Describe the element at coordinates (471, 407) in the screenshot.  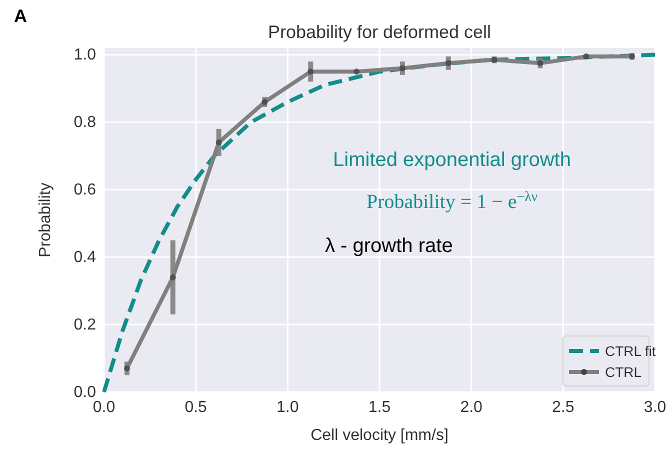
I see `x-tick-label: 2.0` at that location.